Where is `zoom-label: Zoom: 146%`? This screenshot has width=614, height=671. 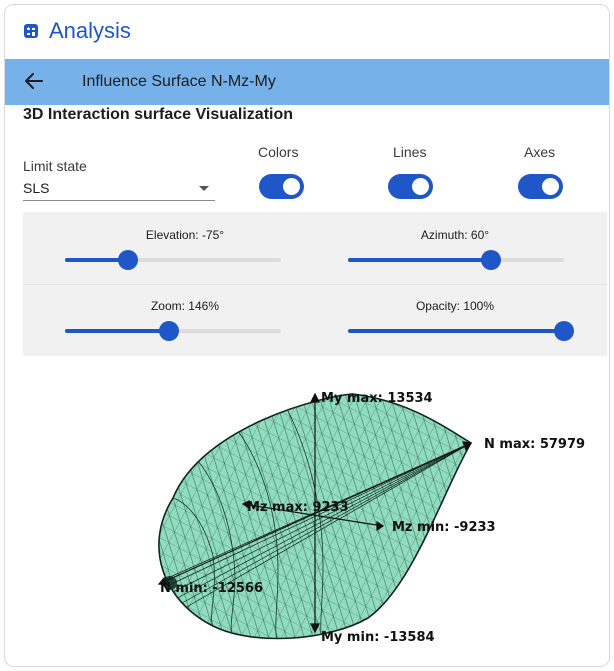 zoom-label: Zoom: 146% is located at coordinates (185, 306).